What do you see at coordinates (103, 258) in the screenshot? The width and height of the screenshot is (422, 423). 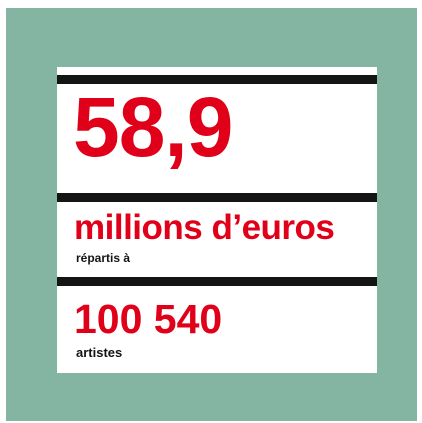 I see `connector-text: répartis à` at bounding box center [103, 258].